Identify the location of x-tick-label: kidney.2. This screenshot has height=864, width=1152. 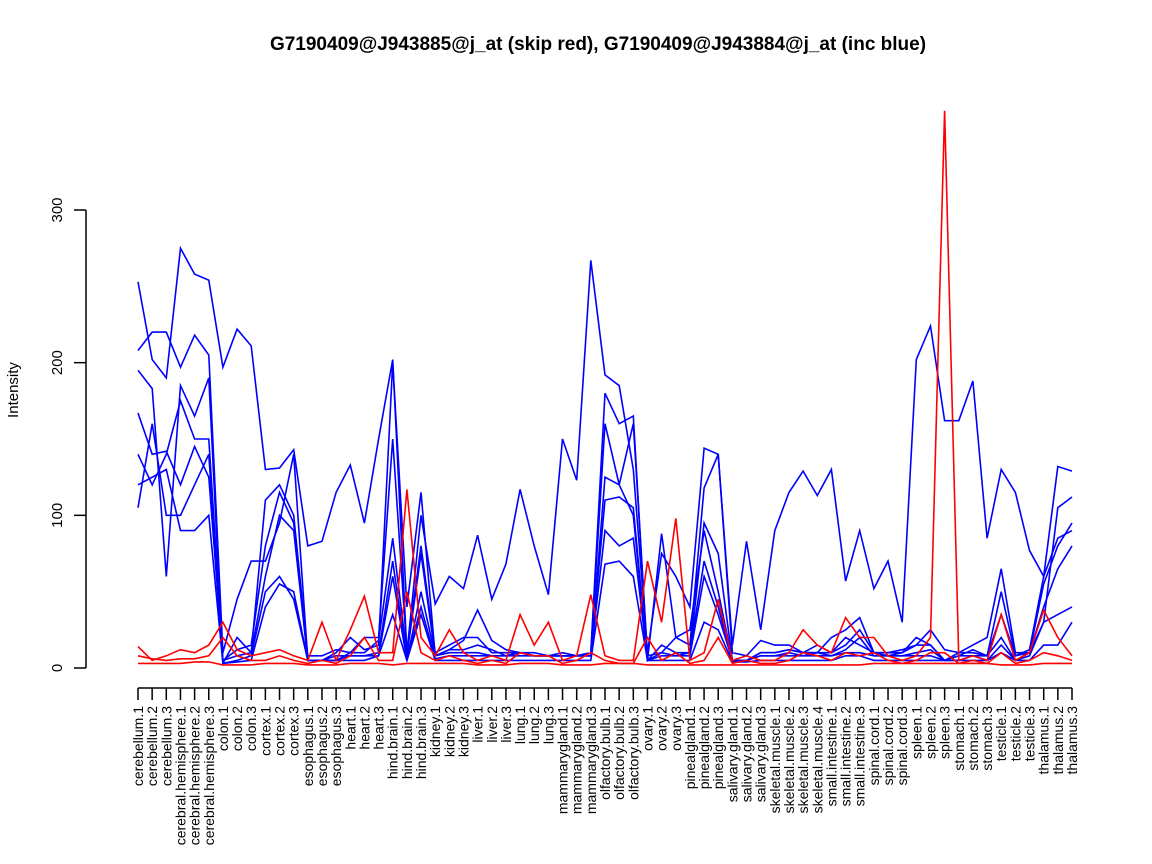
(449, 731).